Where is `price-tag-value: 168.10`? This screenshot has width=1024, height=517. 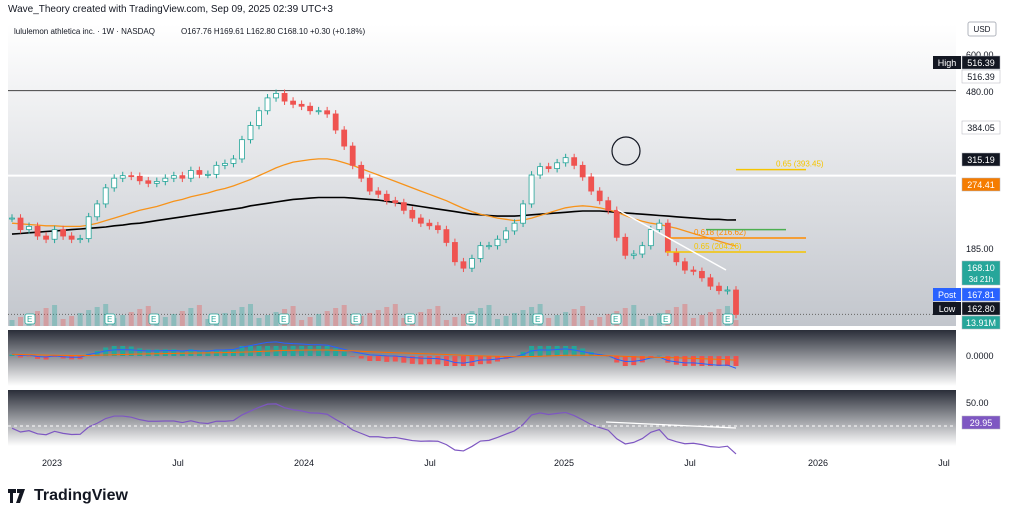
price-tag-value: 168.10 is located at coordinates (981, 268).